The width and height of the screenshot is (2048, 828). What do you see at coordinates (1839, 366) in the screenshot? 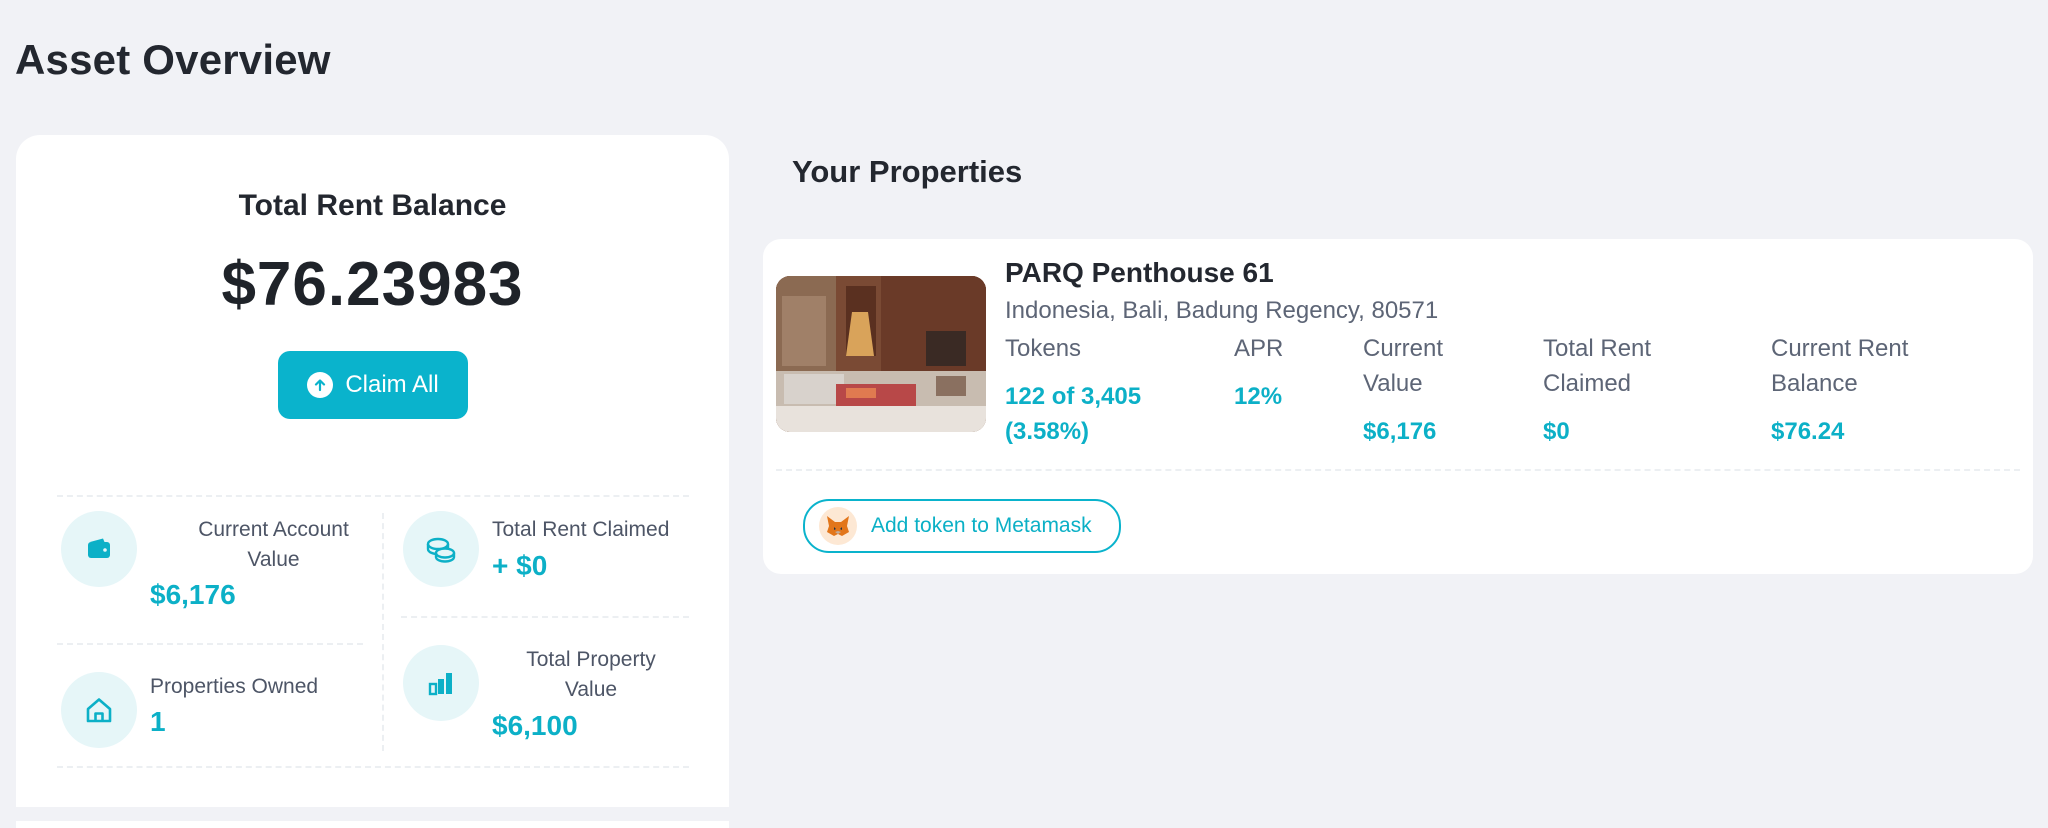
I see `current-rent-balance-label: Current Rent Balance` at bounding box center [1839, 366].